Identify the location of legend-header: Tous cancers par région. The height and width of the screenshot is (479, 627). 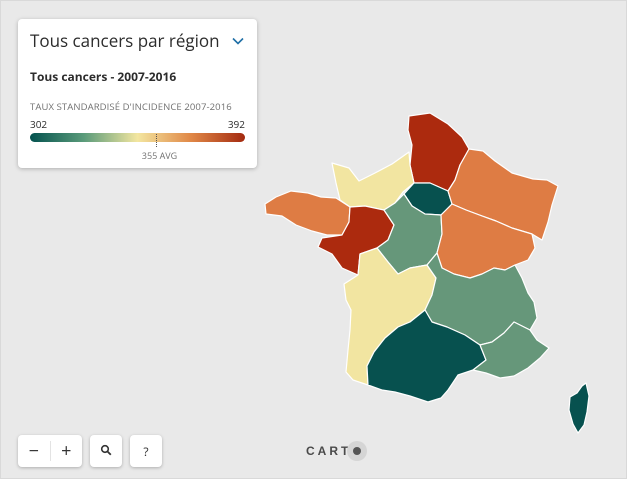
(137, 40).